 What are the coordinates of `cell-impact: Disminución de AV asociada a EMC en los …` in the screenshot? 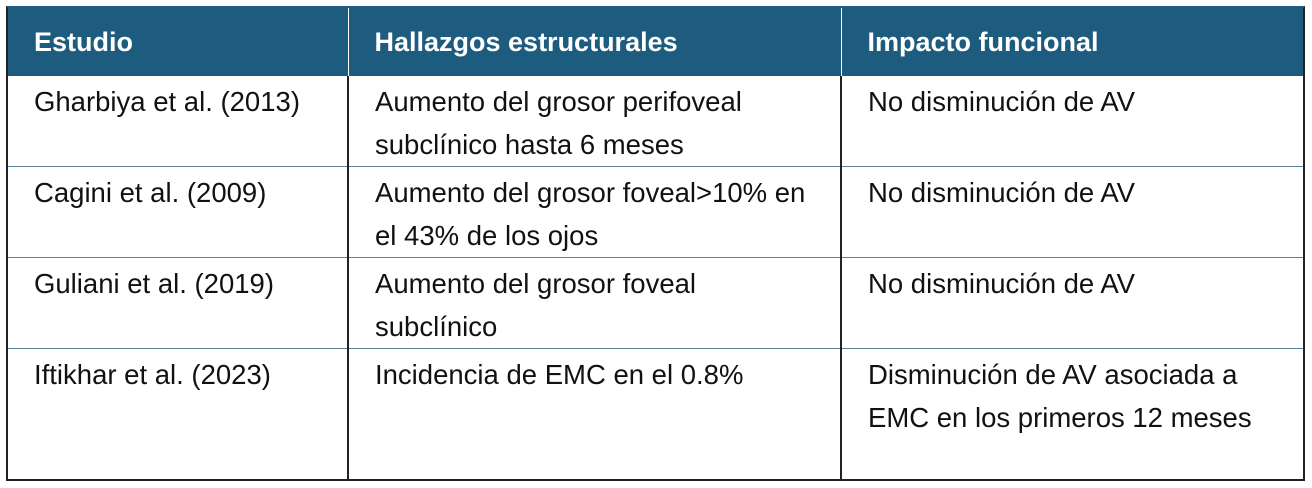 It's located at (1071, 413).